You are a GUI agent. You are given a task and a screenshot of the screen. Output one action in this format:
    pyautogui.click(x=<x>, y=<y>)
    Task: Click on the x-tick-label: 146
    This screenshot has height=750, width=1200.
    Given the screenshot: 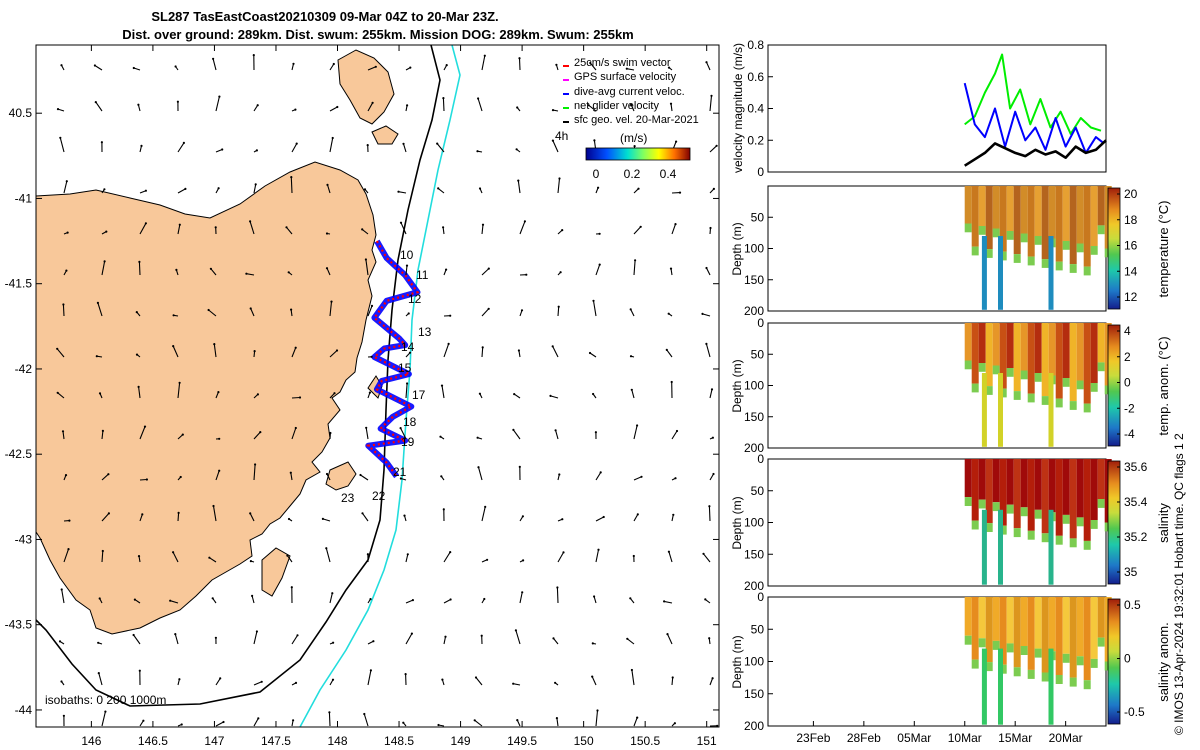 What is the action you would take?
    pyautogui.click(x=91, y=741)
    